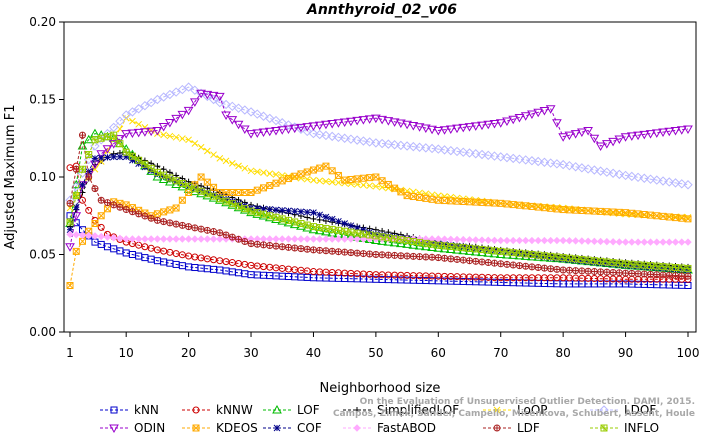 Image resolution: width=702 pixels, height=434 pixels. I want to click on legend-item-ldf: LDF, so click(511, 427).